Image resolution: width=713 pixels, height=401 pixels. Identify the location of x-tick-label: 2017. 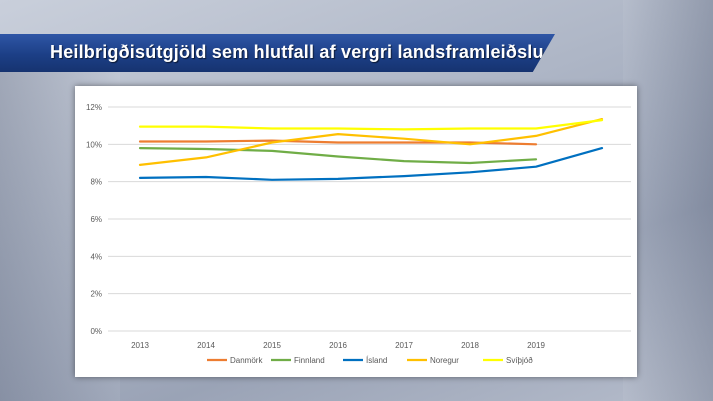
(404, 345).